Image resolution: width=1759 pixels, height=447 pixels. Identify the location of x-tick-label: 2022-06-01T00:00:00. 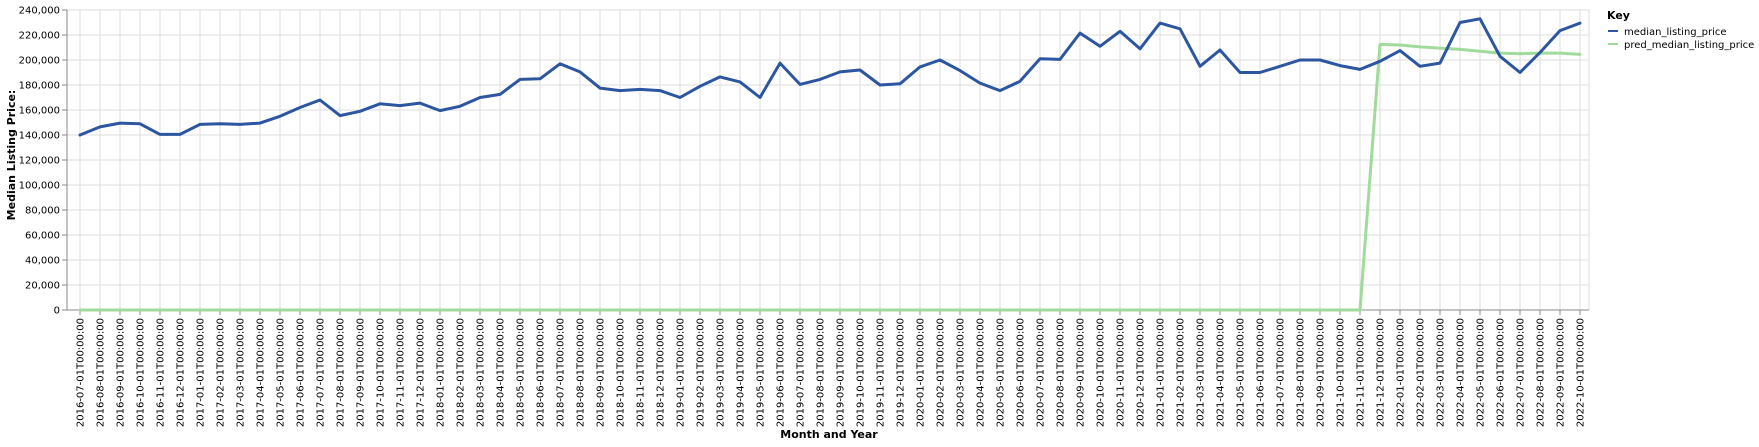
(1501, 372).